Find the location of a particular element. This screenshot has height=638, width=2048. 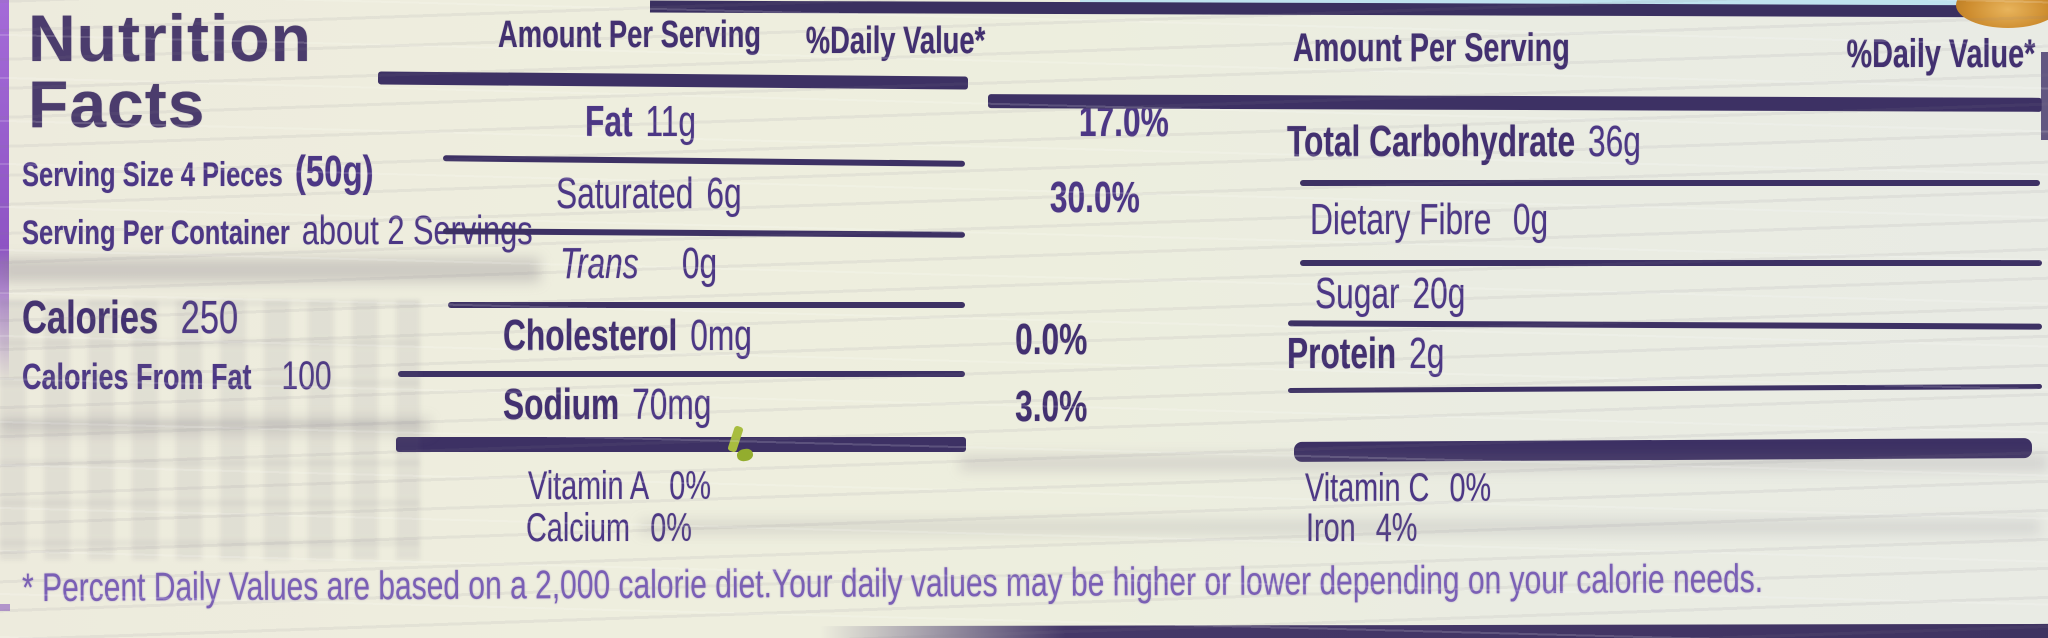

nutrient-amount: 70mg is located at coordinates (672, 404).